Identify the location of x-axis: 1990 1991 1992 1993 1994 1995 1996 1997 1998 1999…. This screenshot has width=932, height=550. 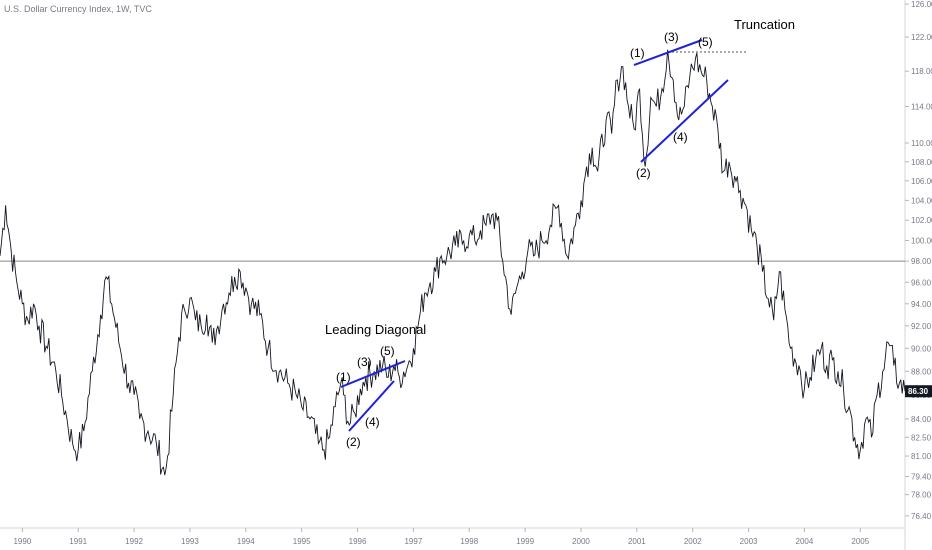
(441, 537).